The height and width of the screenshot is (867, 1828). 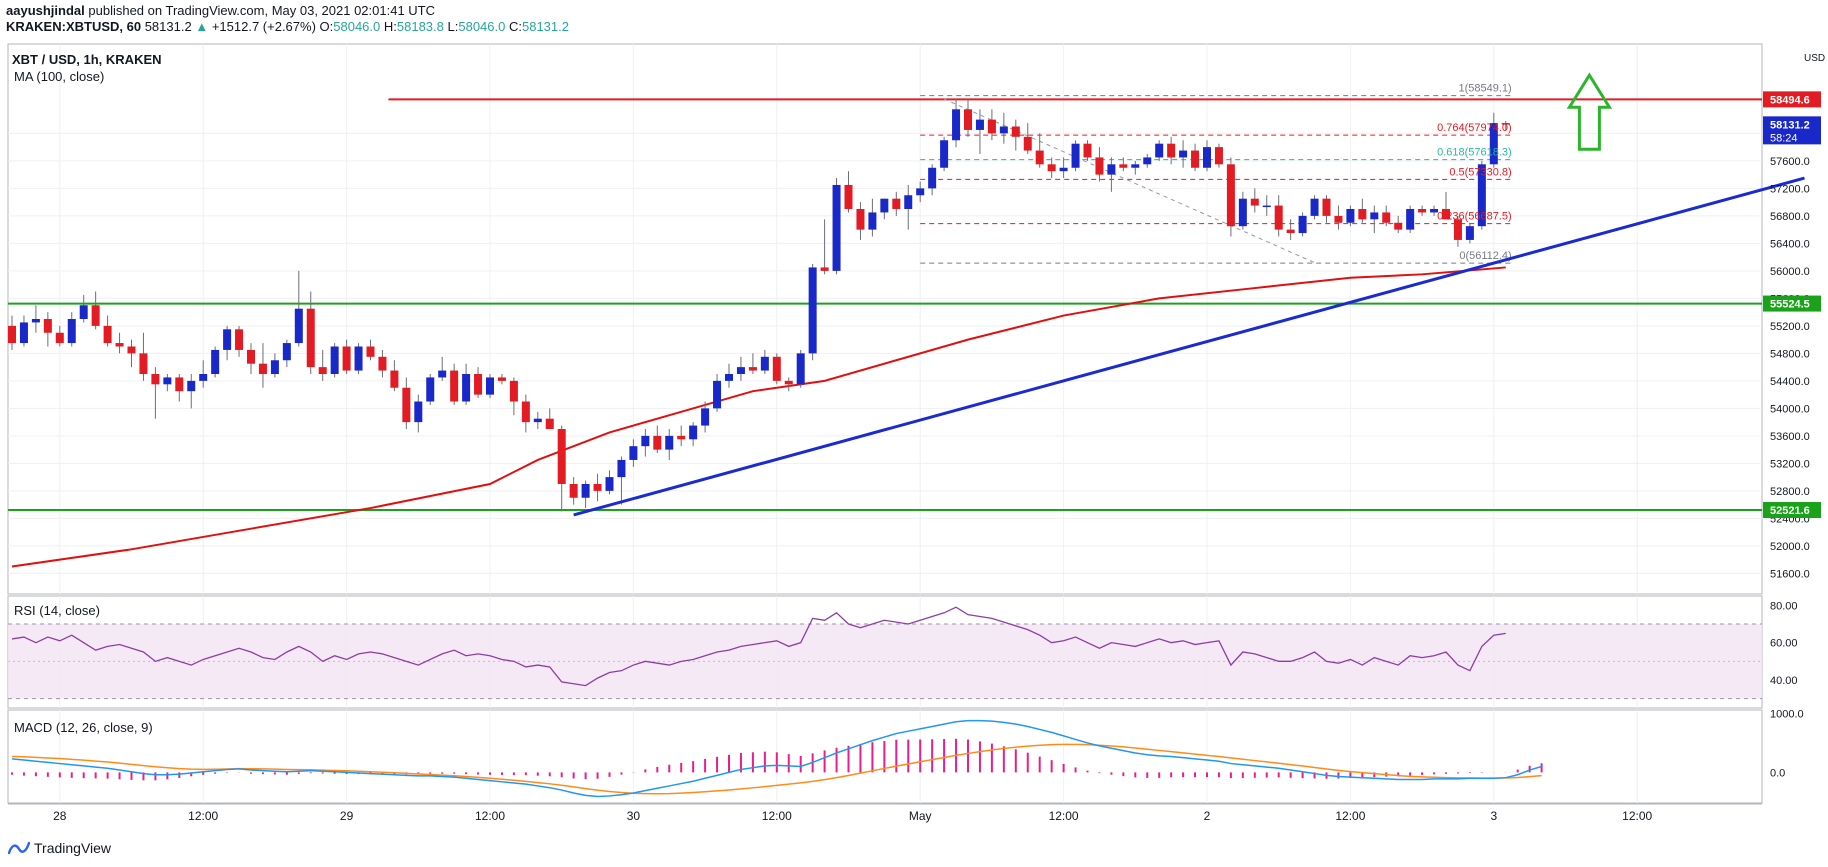 What do you see at coordinates (1790, 437) in the screenshot?
I see `price-tick-label: 53600.0` at bounding box center [1790, 437].